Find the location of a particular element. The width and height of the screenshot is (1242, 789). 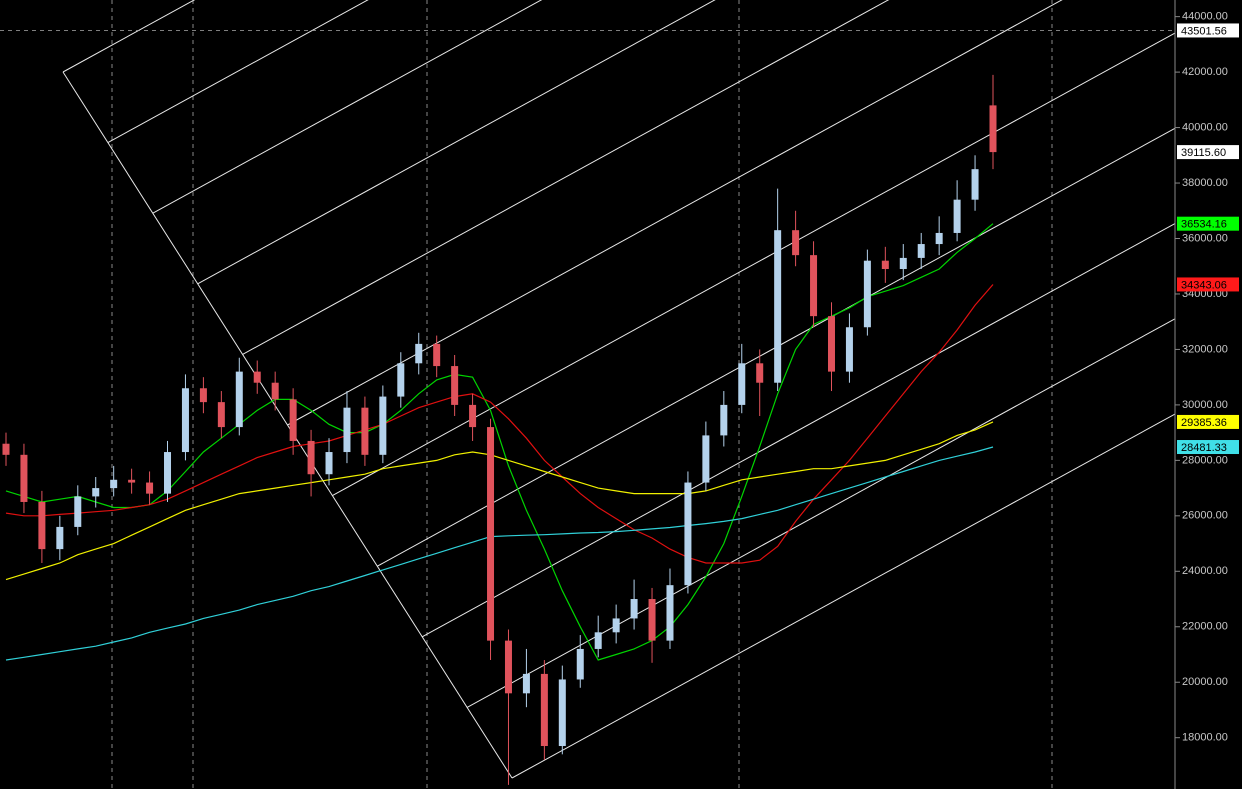

price-box-label: 34343.06 is located at coordinates (1204, 285).